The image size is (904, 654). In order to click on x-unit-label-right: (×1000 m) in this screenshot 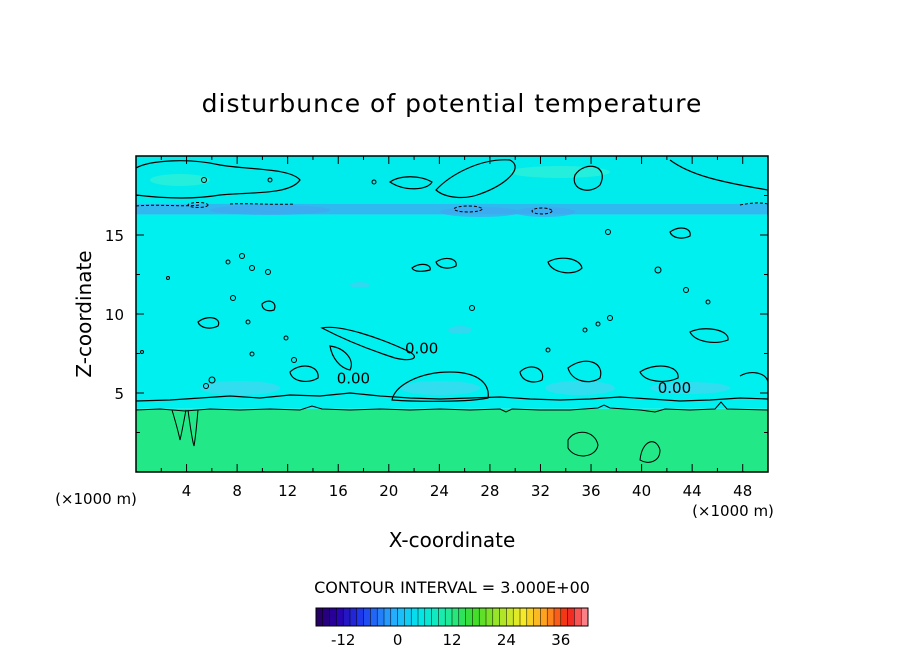, I will do `click(733, 511)`.